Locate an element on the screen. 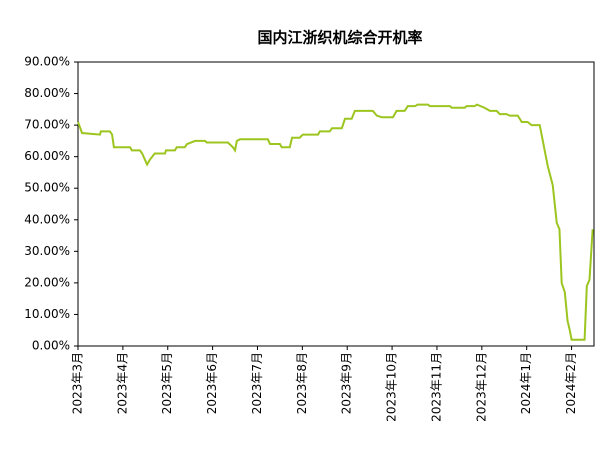  y-tick-label: 50.00% is located at coordinates (47, 188).